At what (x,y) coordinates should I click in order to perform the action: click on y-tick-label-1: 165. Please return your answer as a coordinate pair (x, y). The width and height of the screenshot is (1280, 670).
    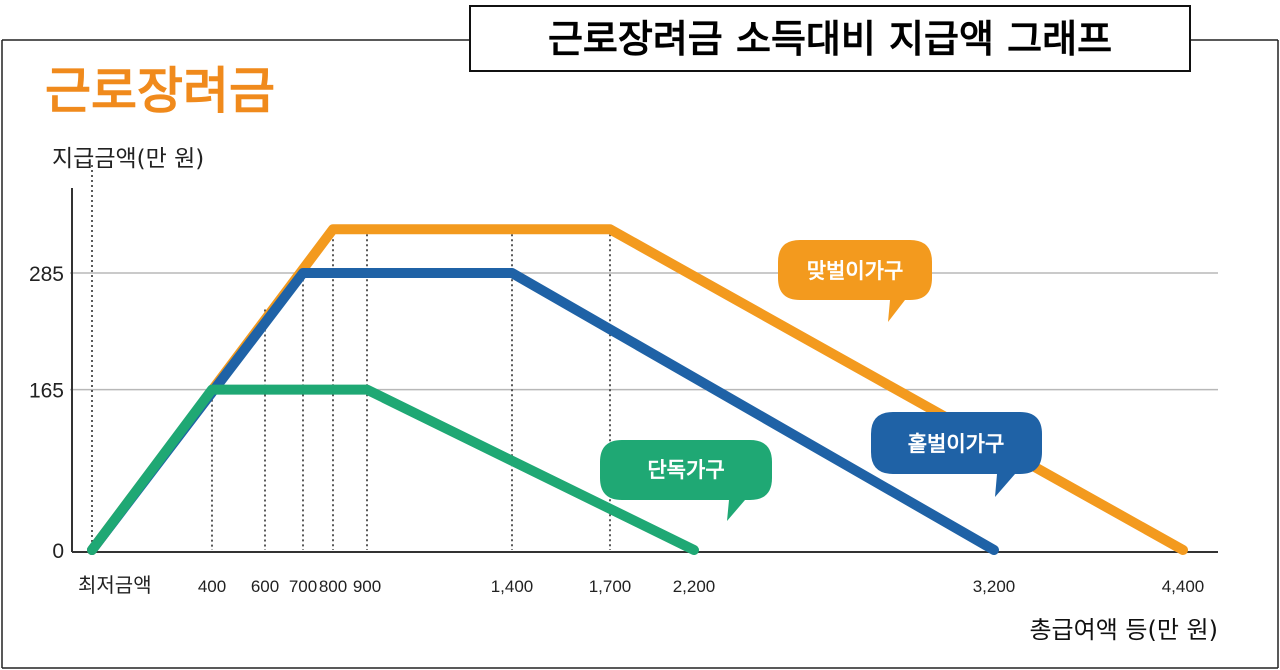
    Looking at the image, I should click on (46, 391).